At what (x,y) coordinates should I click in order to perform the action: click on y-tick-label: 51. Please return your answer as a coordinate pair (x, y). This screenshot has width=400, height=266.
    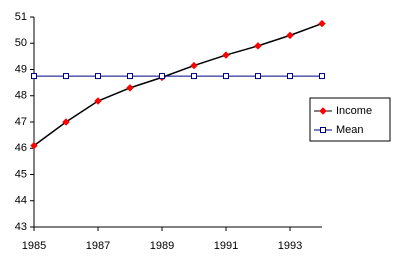
    Looking at the image, I should click on (21, 17).